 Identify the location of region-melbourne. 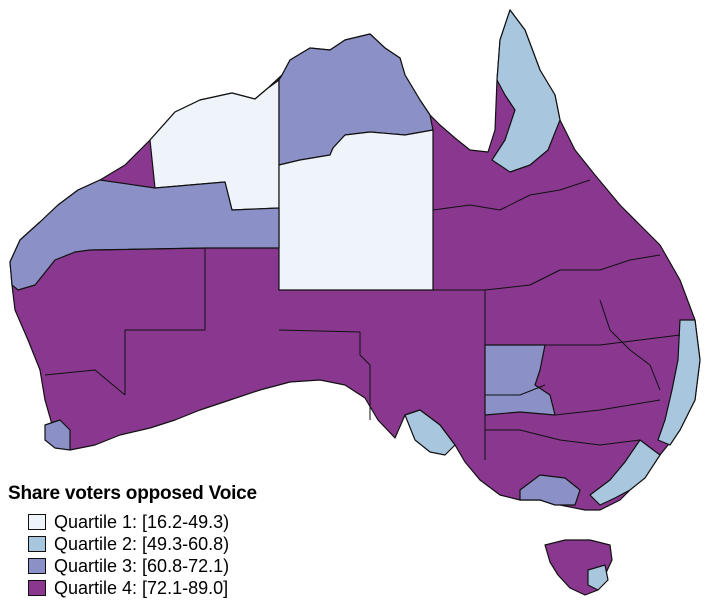
(550, 490).